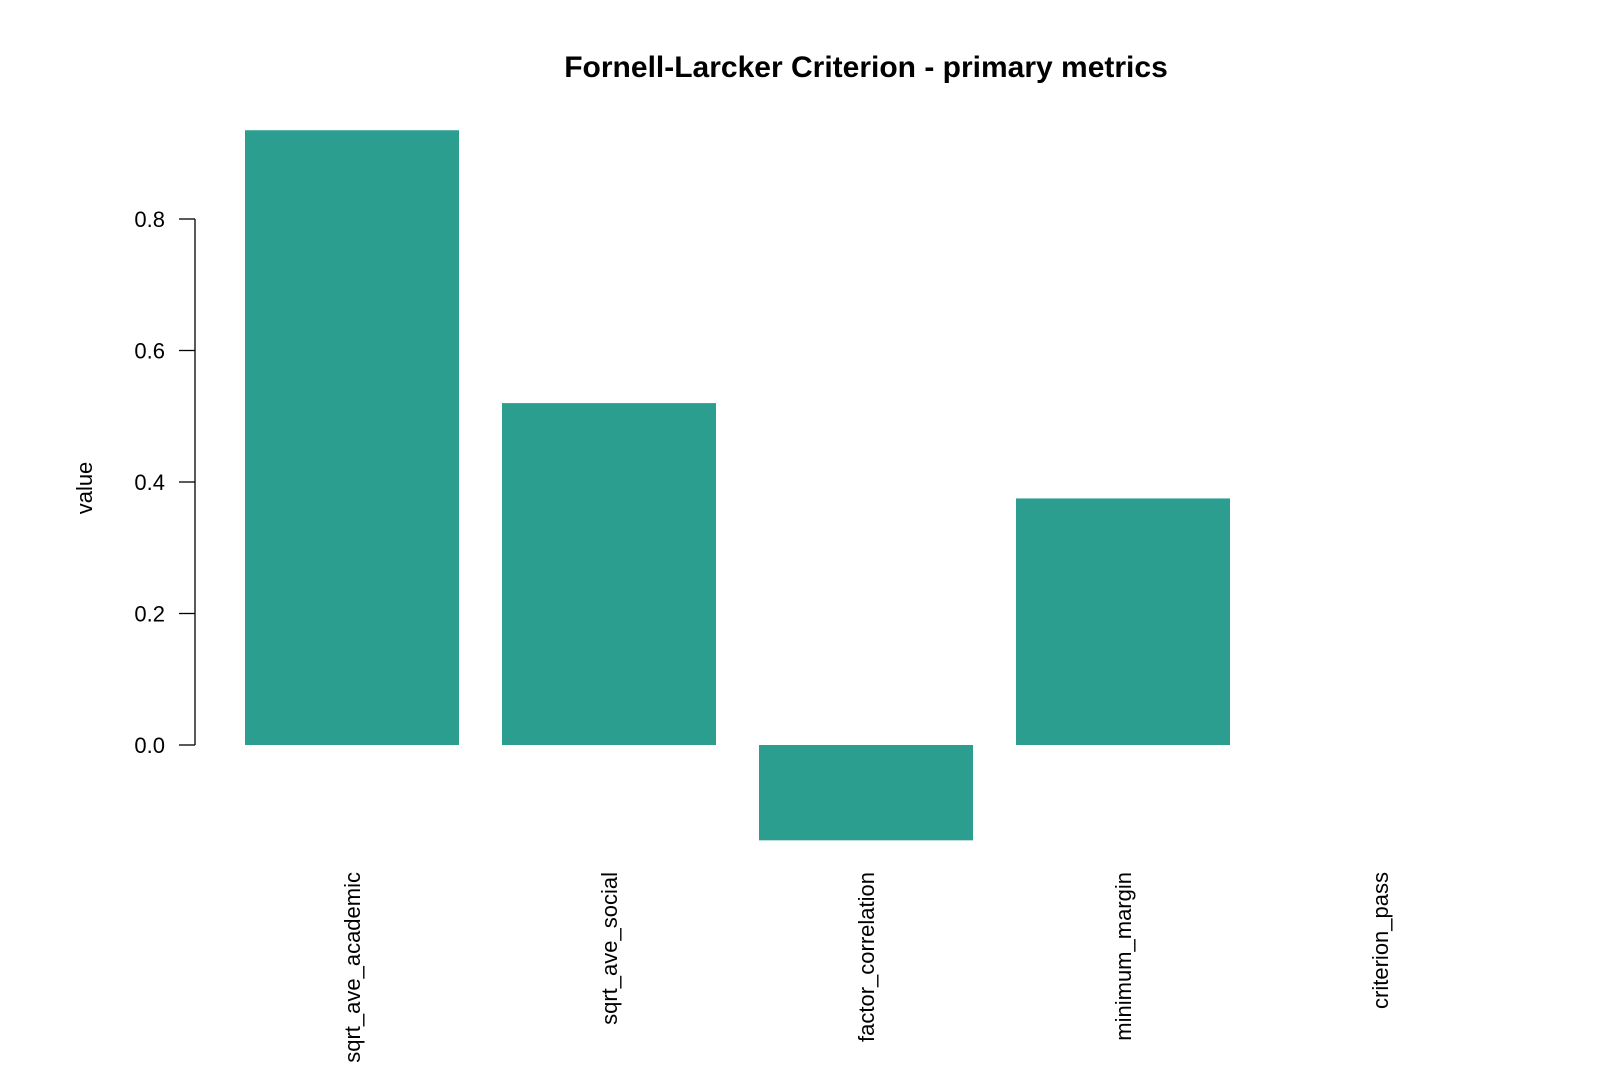  I want to click on category-label: sqrt_ave_social, so click(609, 948).